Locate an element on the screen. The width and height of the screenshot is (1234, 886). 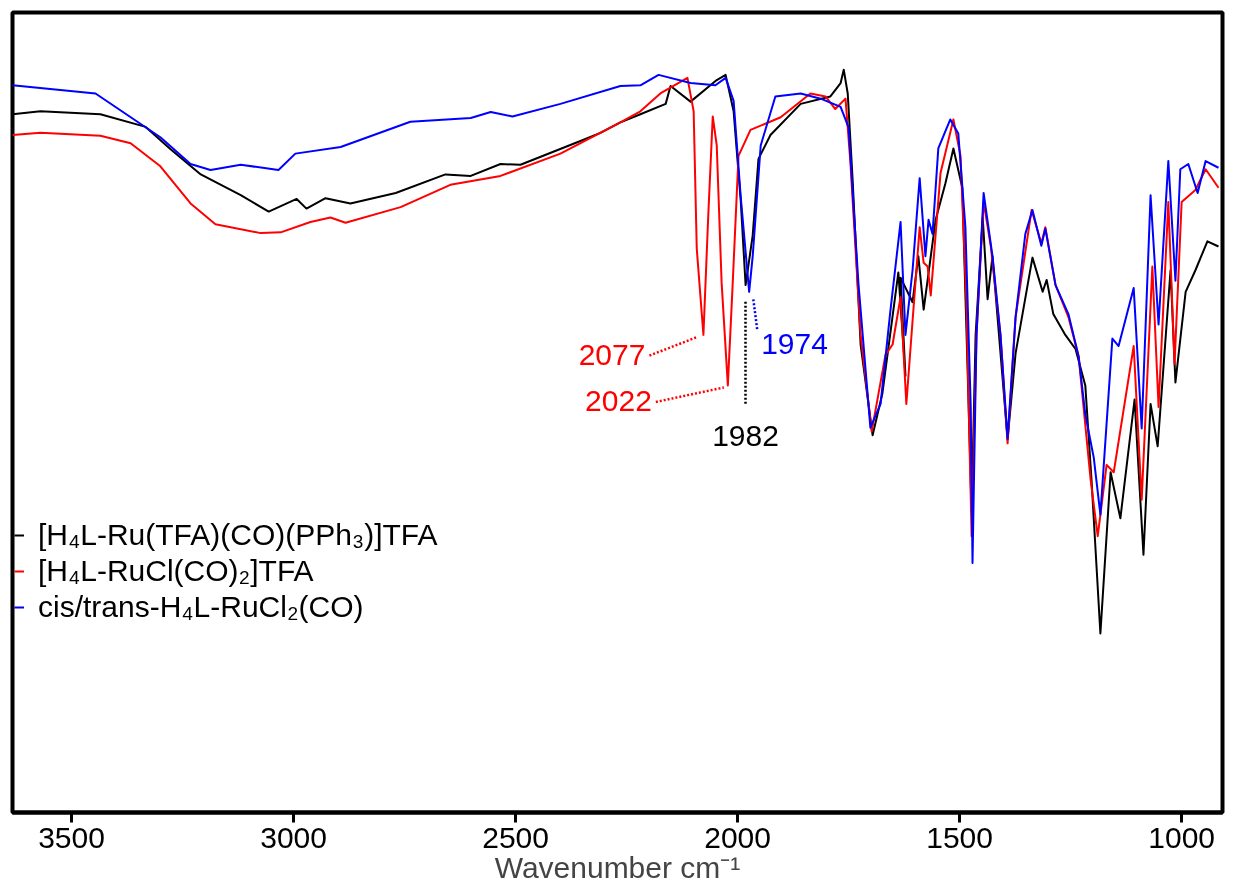
legend-label: [H₄L-Ru(TFA)(CO)(PPh₃)]TFA is located at coordinates (238, 535).